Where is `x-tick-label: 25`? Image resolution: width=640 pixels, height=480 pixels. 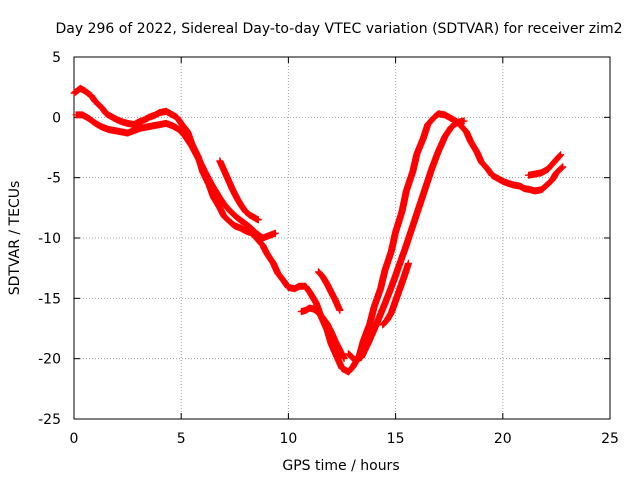
x-tick-label: 25 is located at coordinates (610, 439).